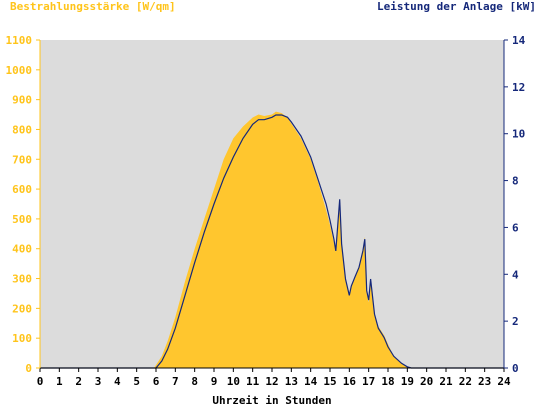 The width and height of the screenshot is (544, 408). I want to click on x-tick-label: 10, so click(233, 381).